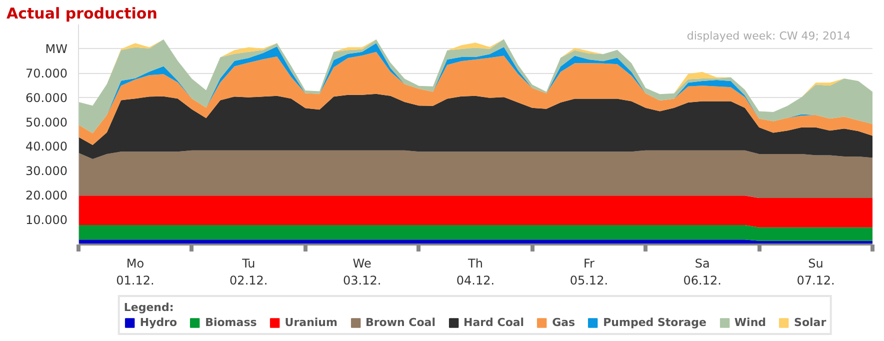 The width and height of the screenshot is (884, 341). I want to click on y-tick-label: 10.000, so click(47, 220).